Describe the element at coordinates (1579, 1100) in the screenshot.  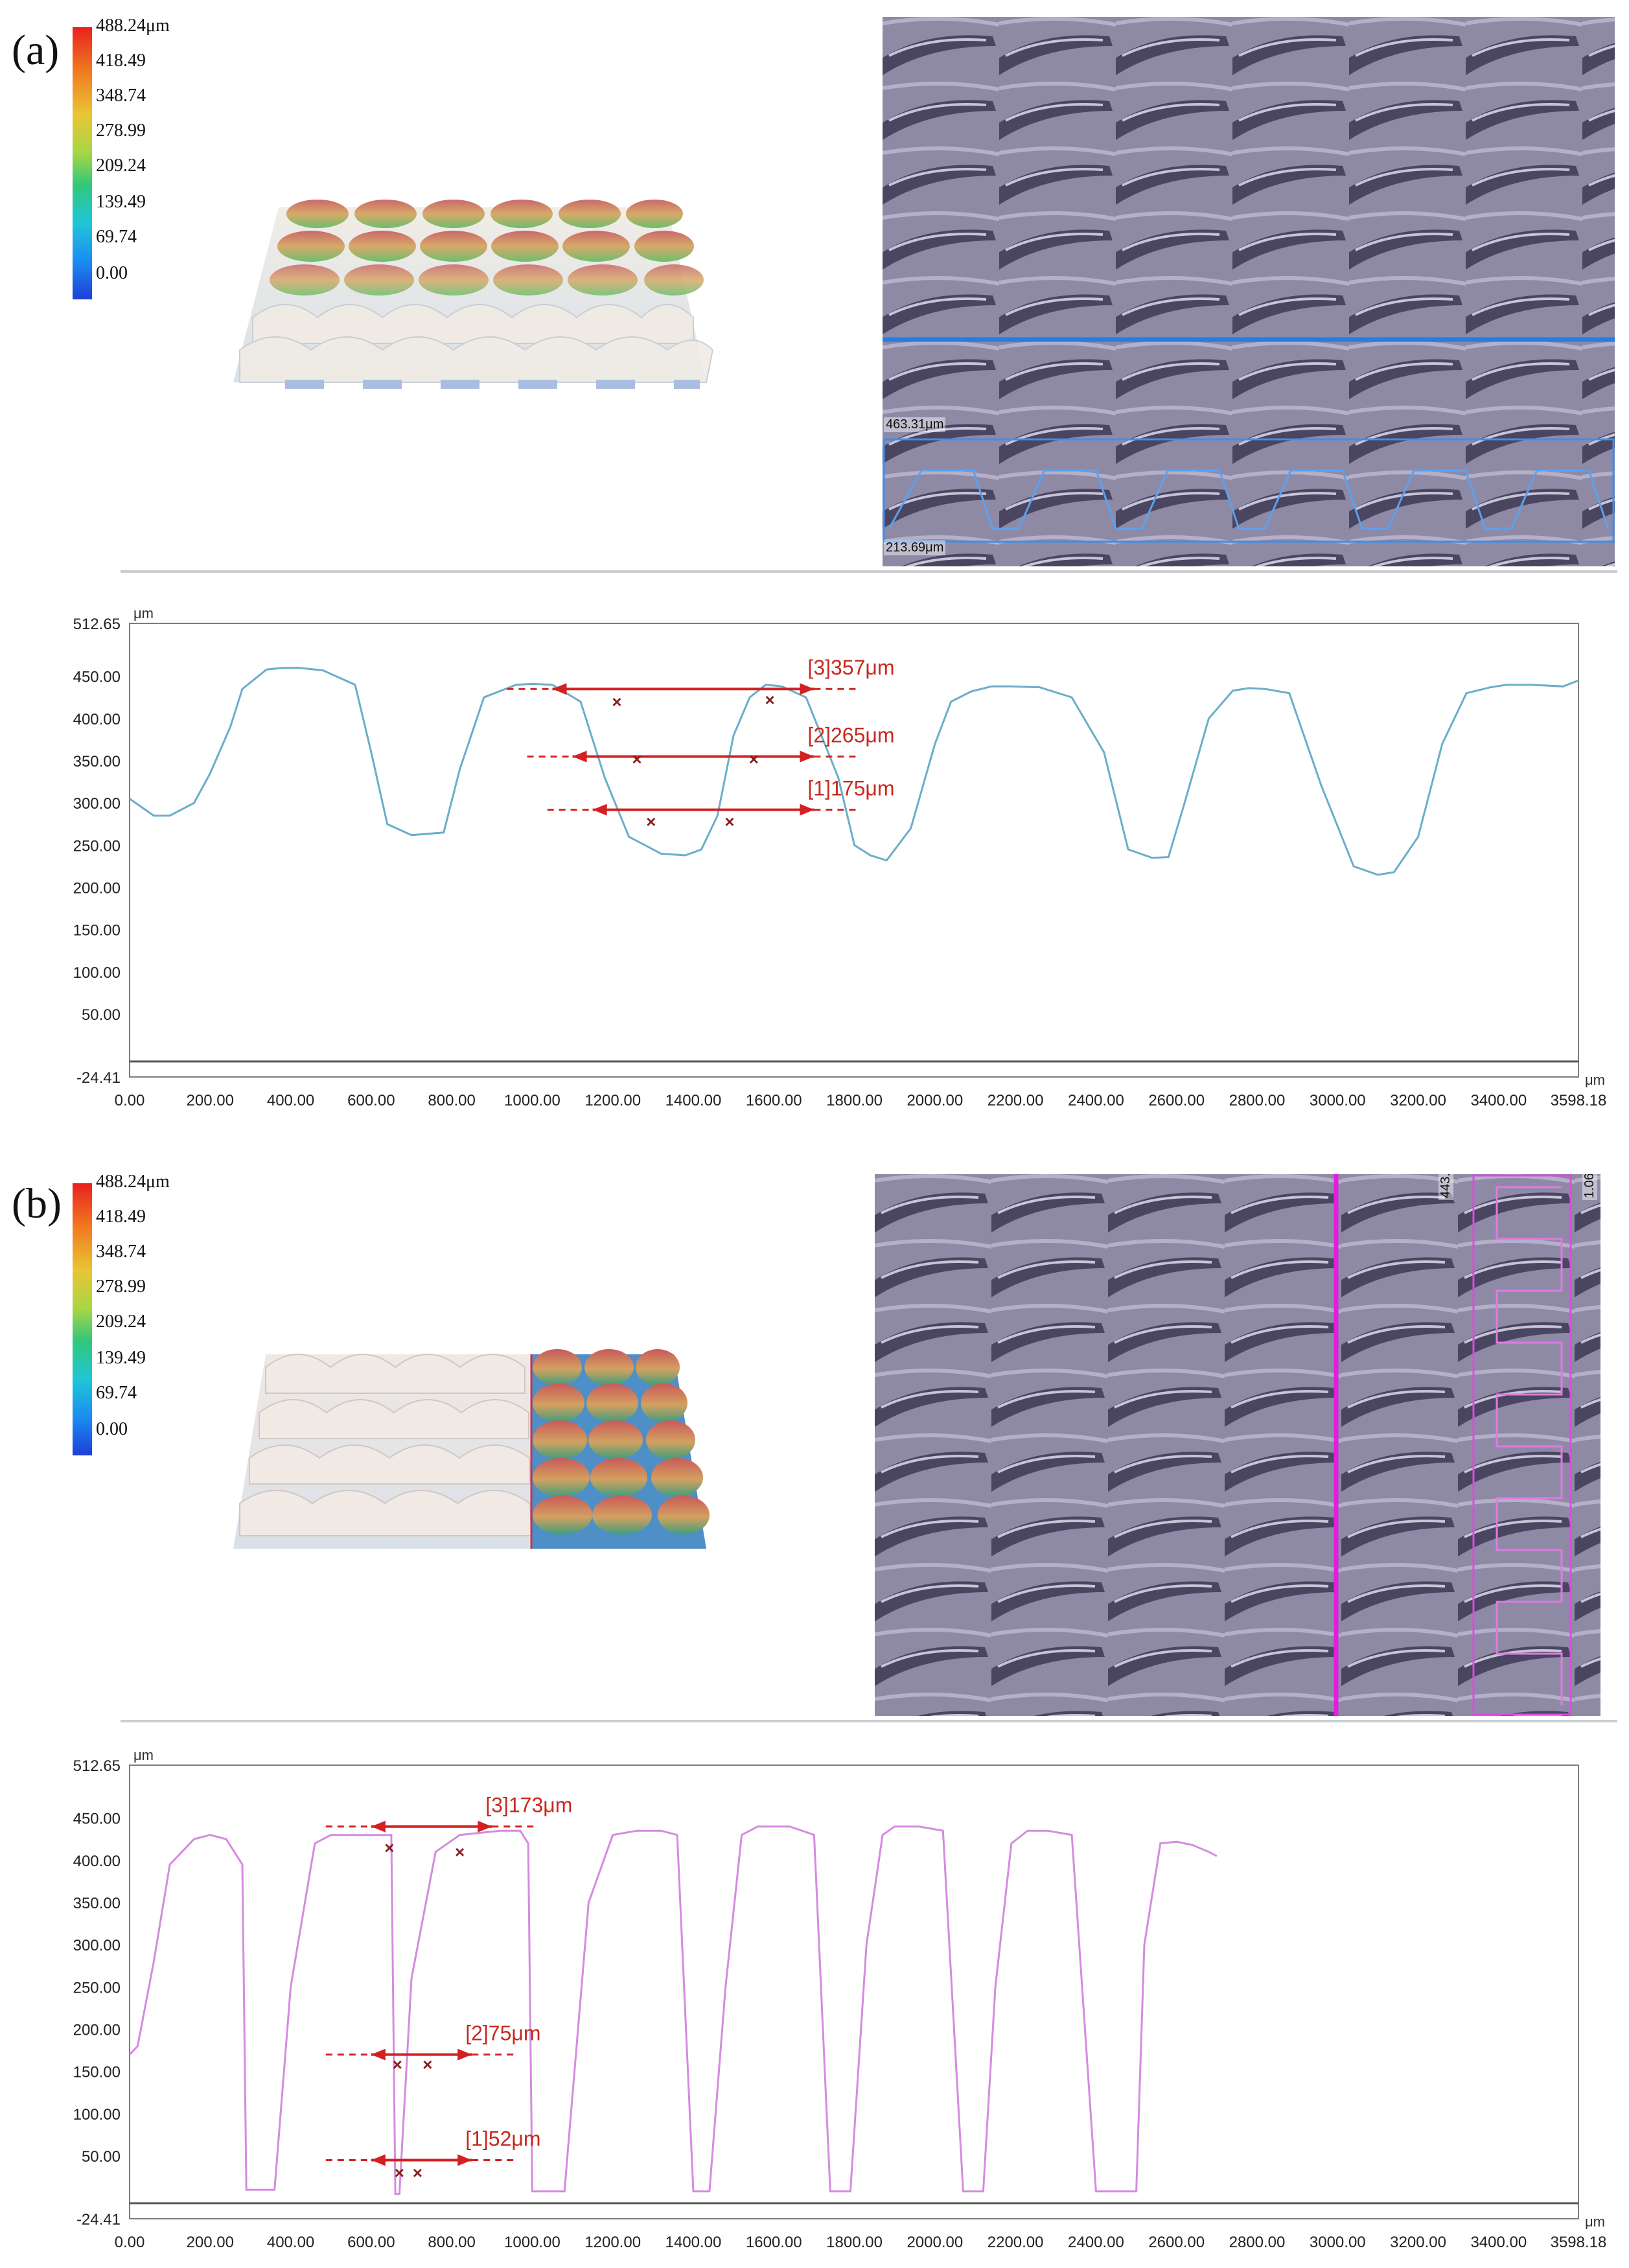
I see `x-tick-label: 3598.18` at that location.